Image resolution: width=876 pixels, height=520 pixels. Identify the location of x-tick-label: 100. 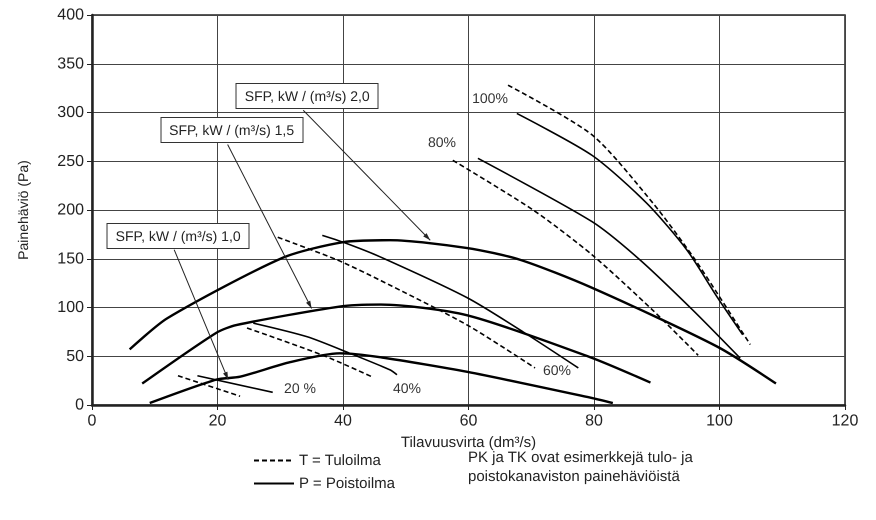
(719, 421).